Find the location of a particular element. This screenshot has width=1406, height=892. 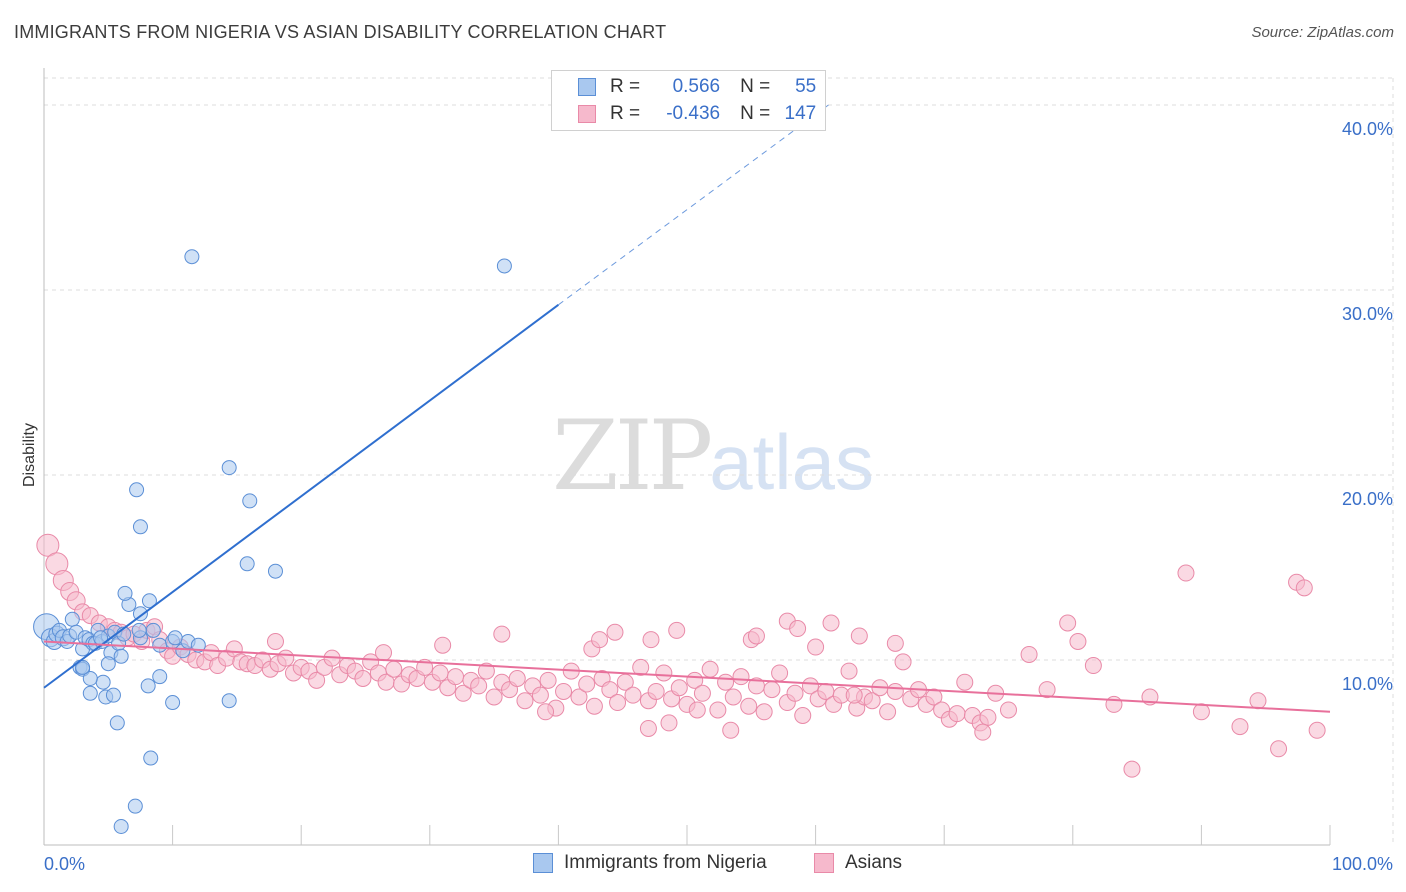

y-tick-label: 40.0% is located at coordinates (1367, 129).